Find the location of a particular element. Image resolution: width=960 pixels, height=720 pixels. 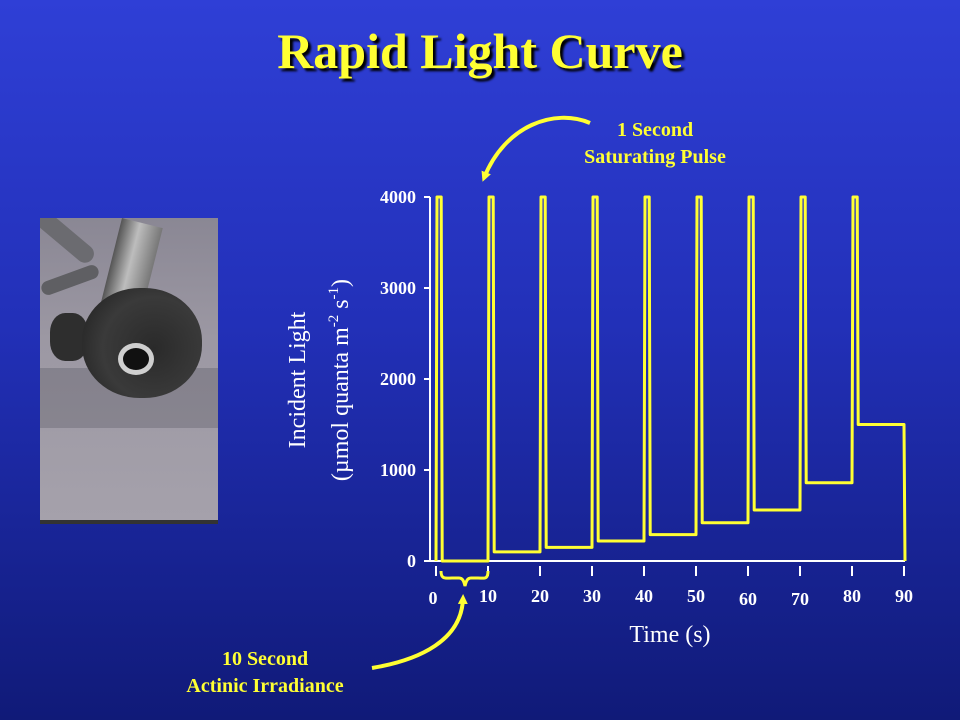

x-tick-label: 70 is located at coordinates (800, 599).